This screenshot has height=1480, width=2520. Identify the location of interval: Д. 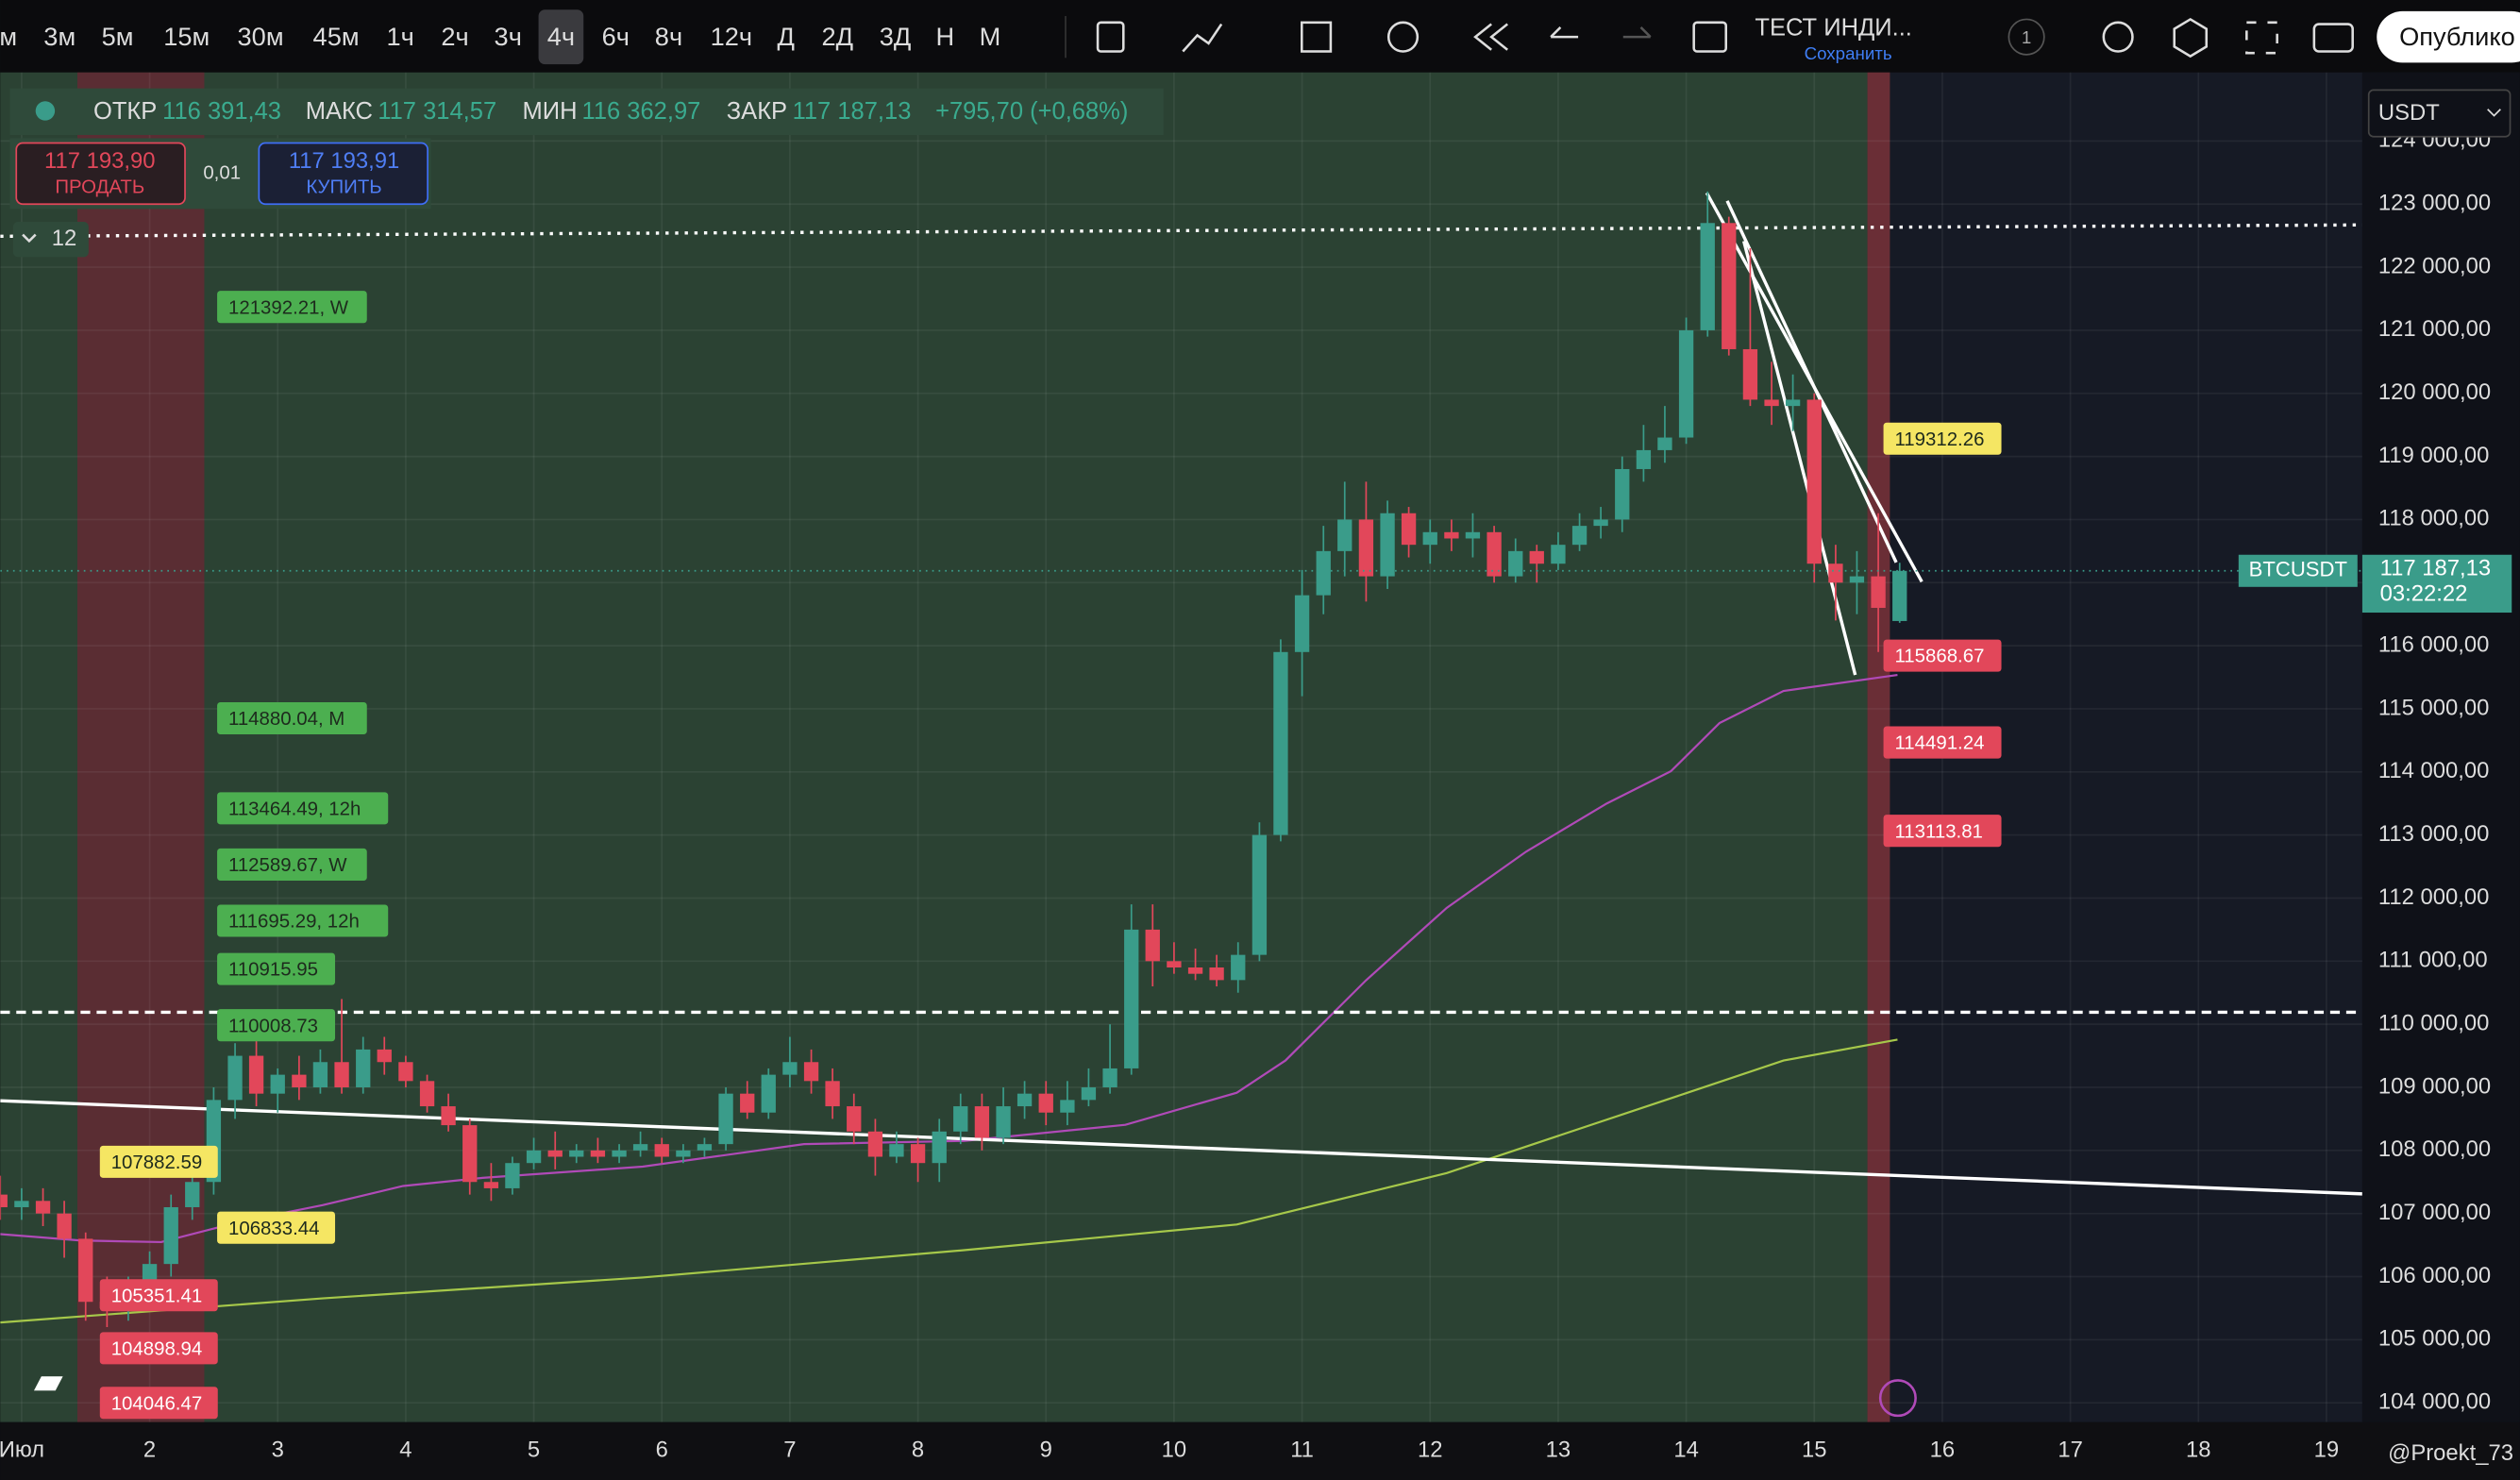
(786, 36).